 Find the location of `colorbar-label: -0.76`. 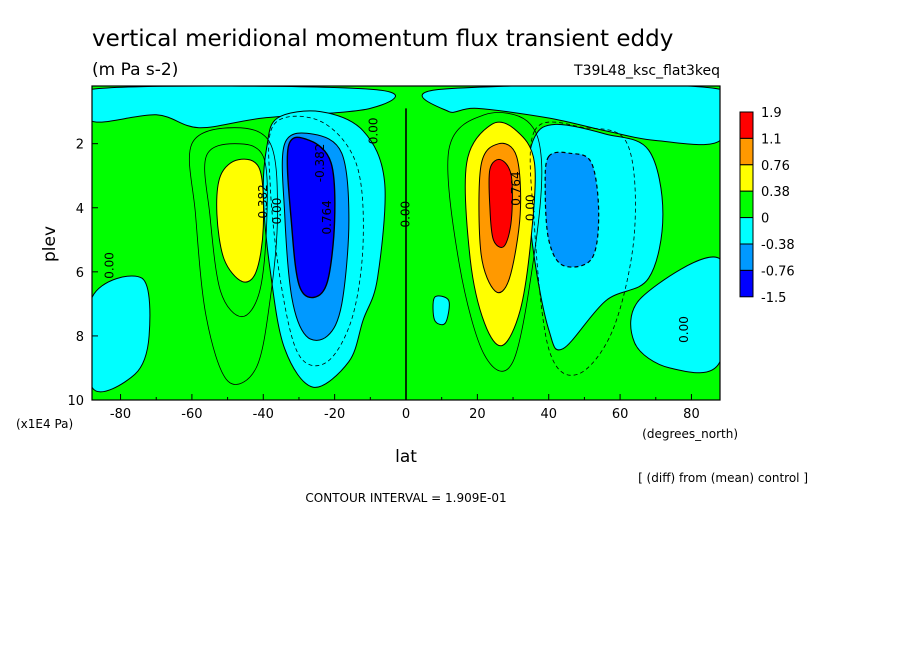

colorbar-label: -0.76 is located at coordinates (778, 271).